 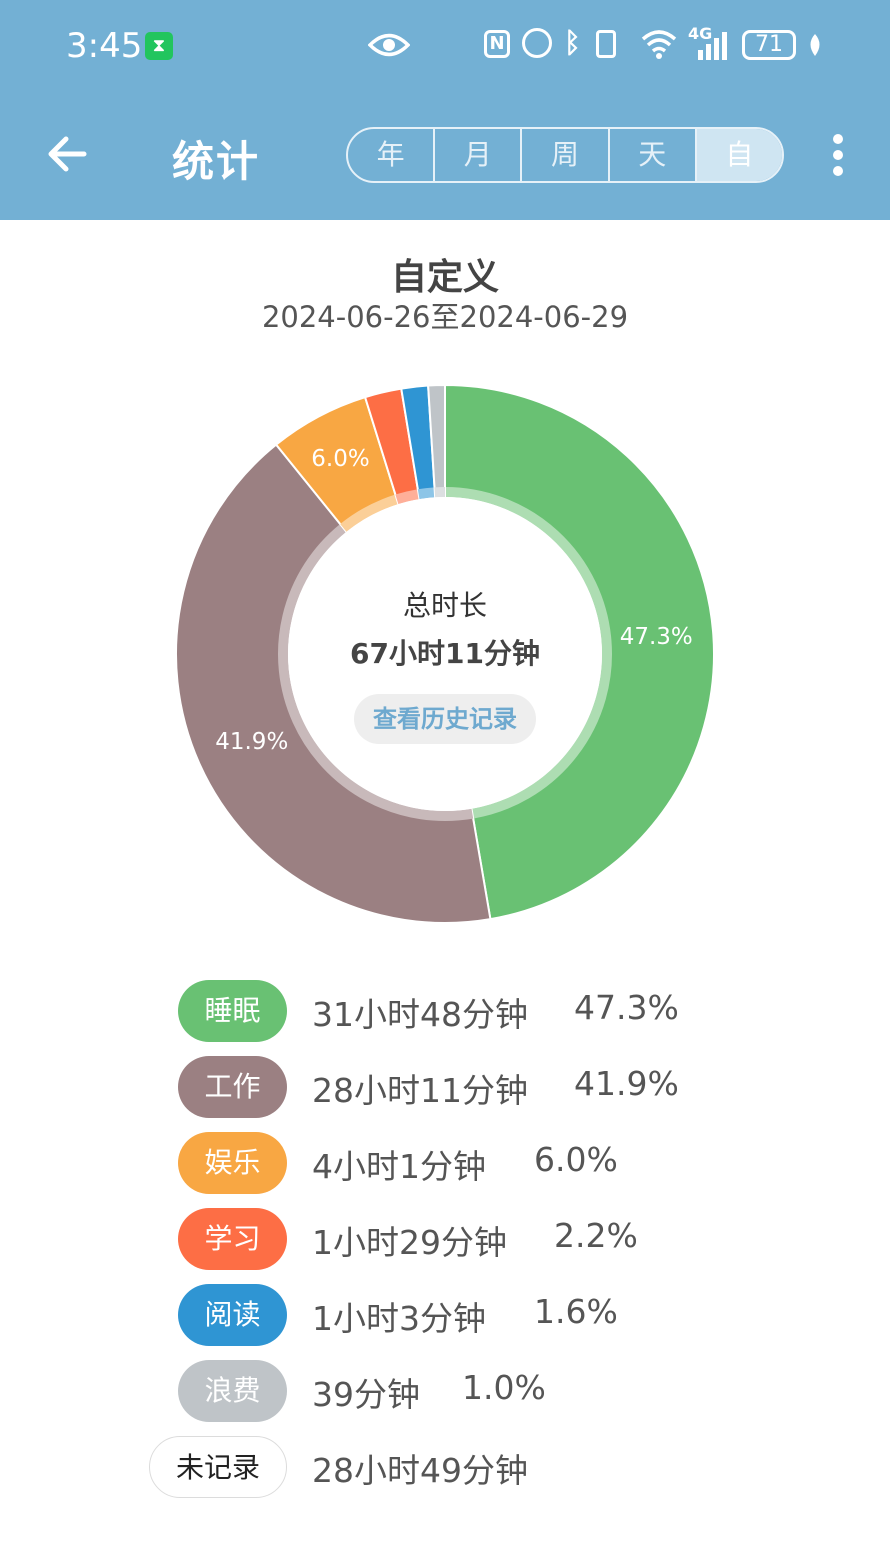 What do you see at coordinates (420, 1014) in the screenshot?
I see `legend-duration: 31小时48分钟` at bounding box center [420, 1014].